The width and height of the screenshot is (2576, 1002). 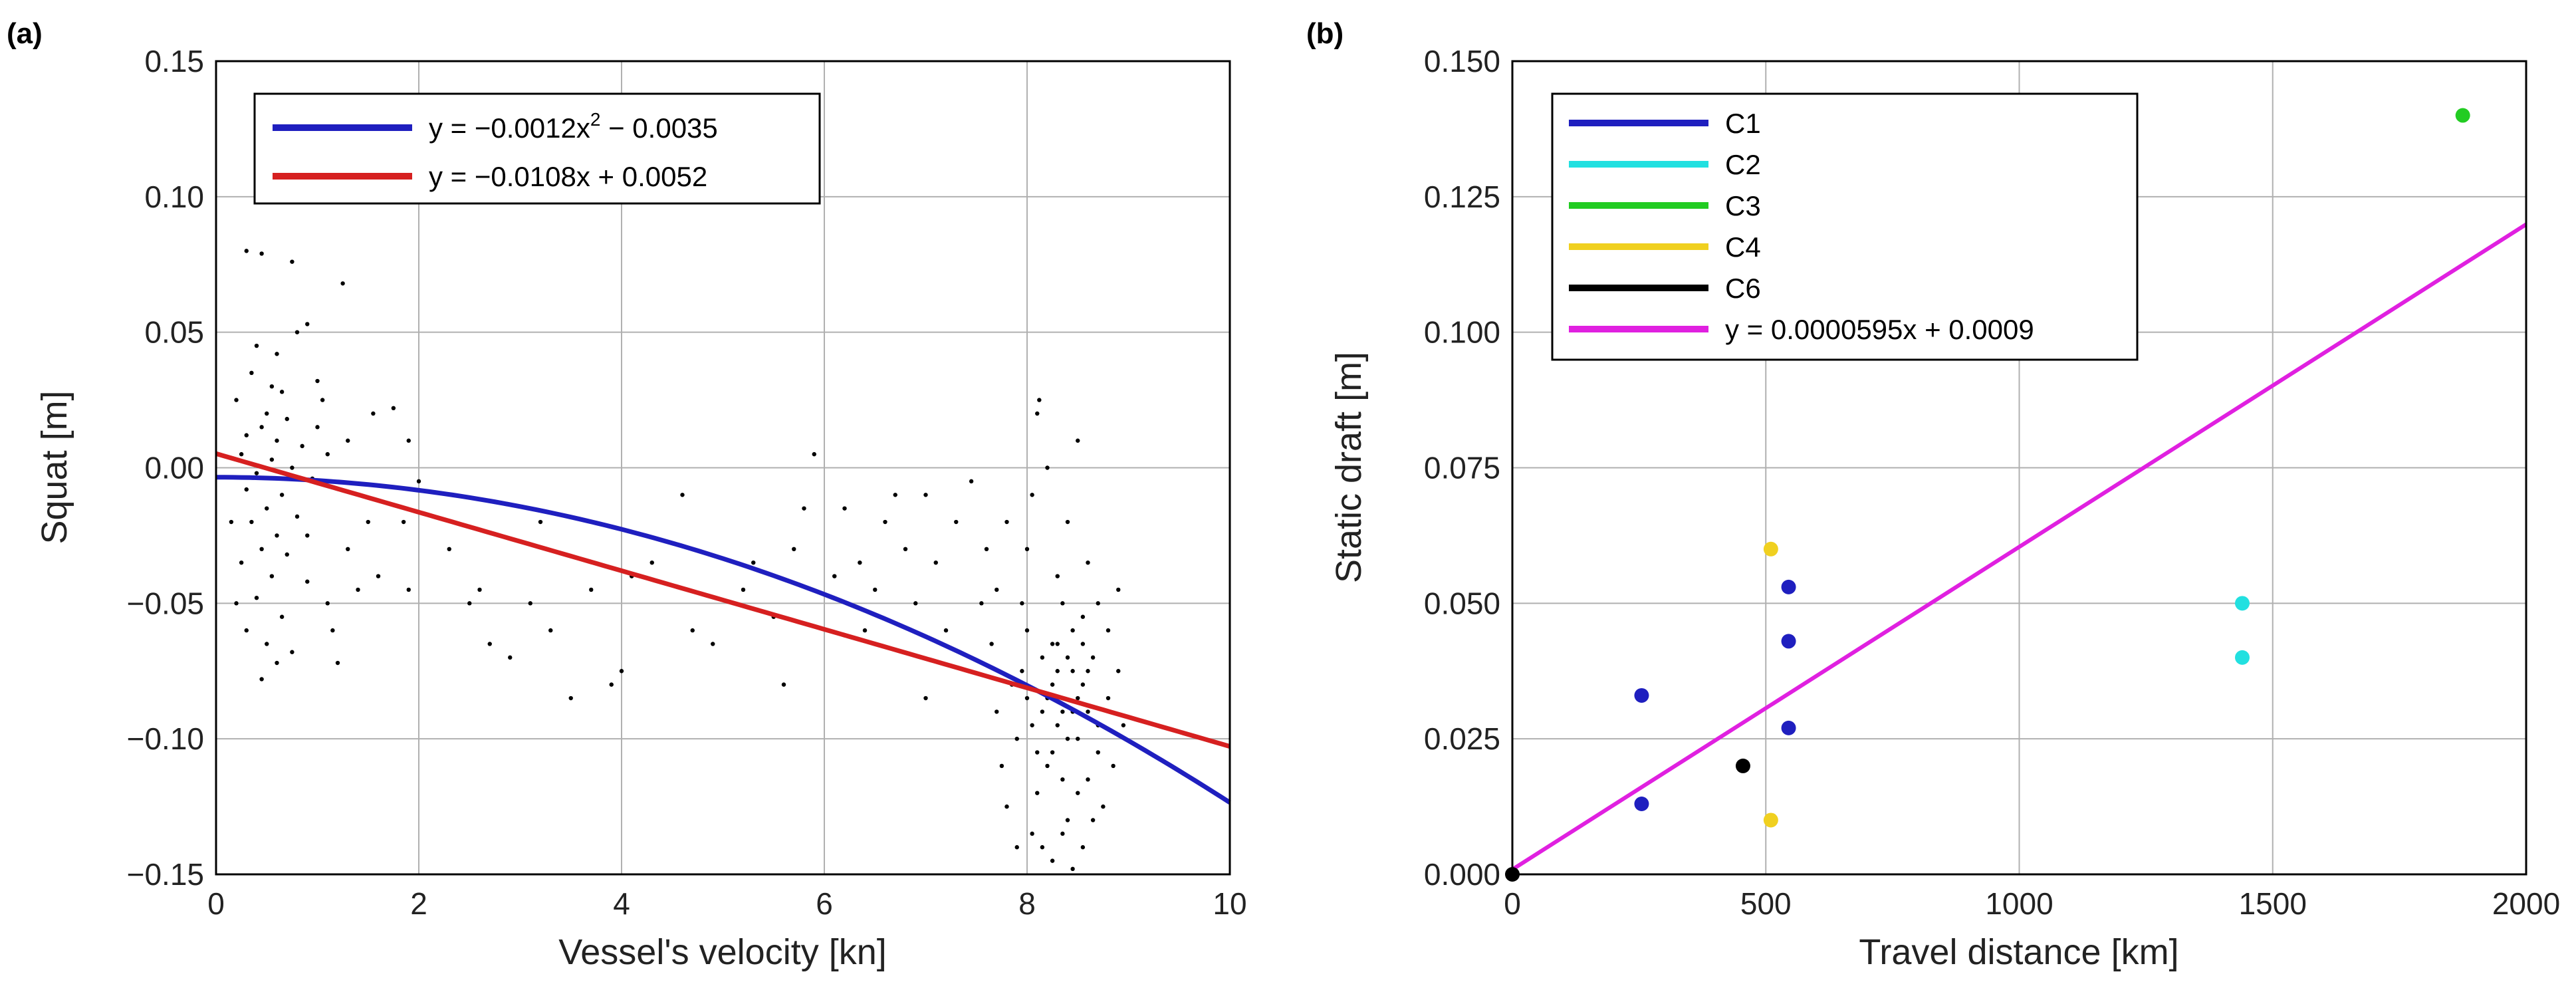 What do you see at coordinates (1325, 34) in the screenshot?
I see `panel-b-label: (b)` at bounding box center [1325, 34].